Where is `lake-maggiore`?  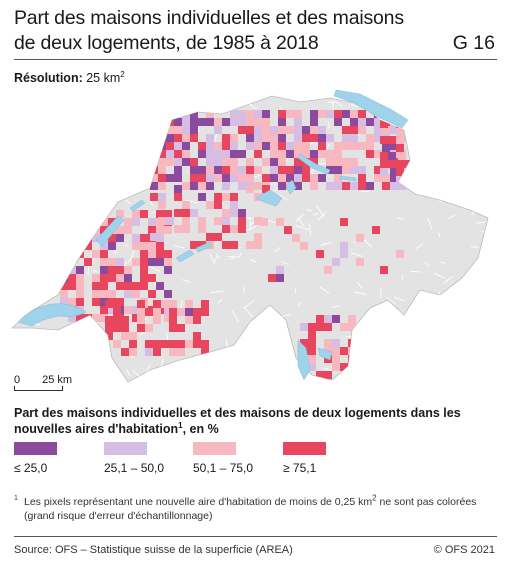 lake-maggiore is located at coordinates (304, 360).